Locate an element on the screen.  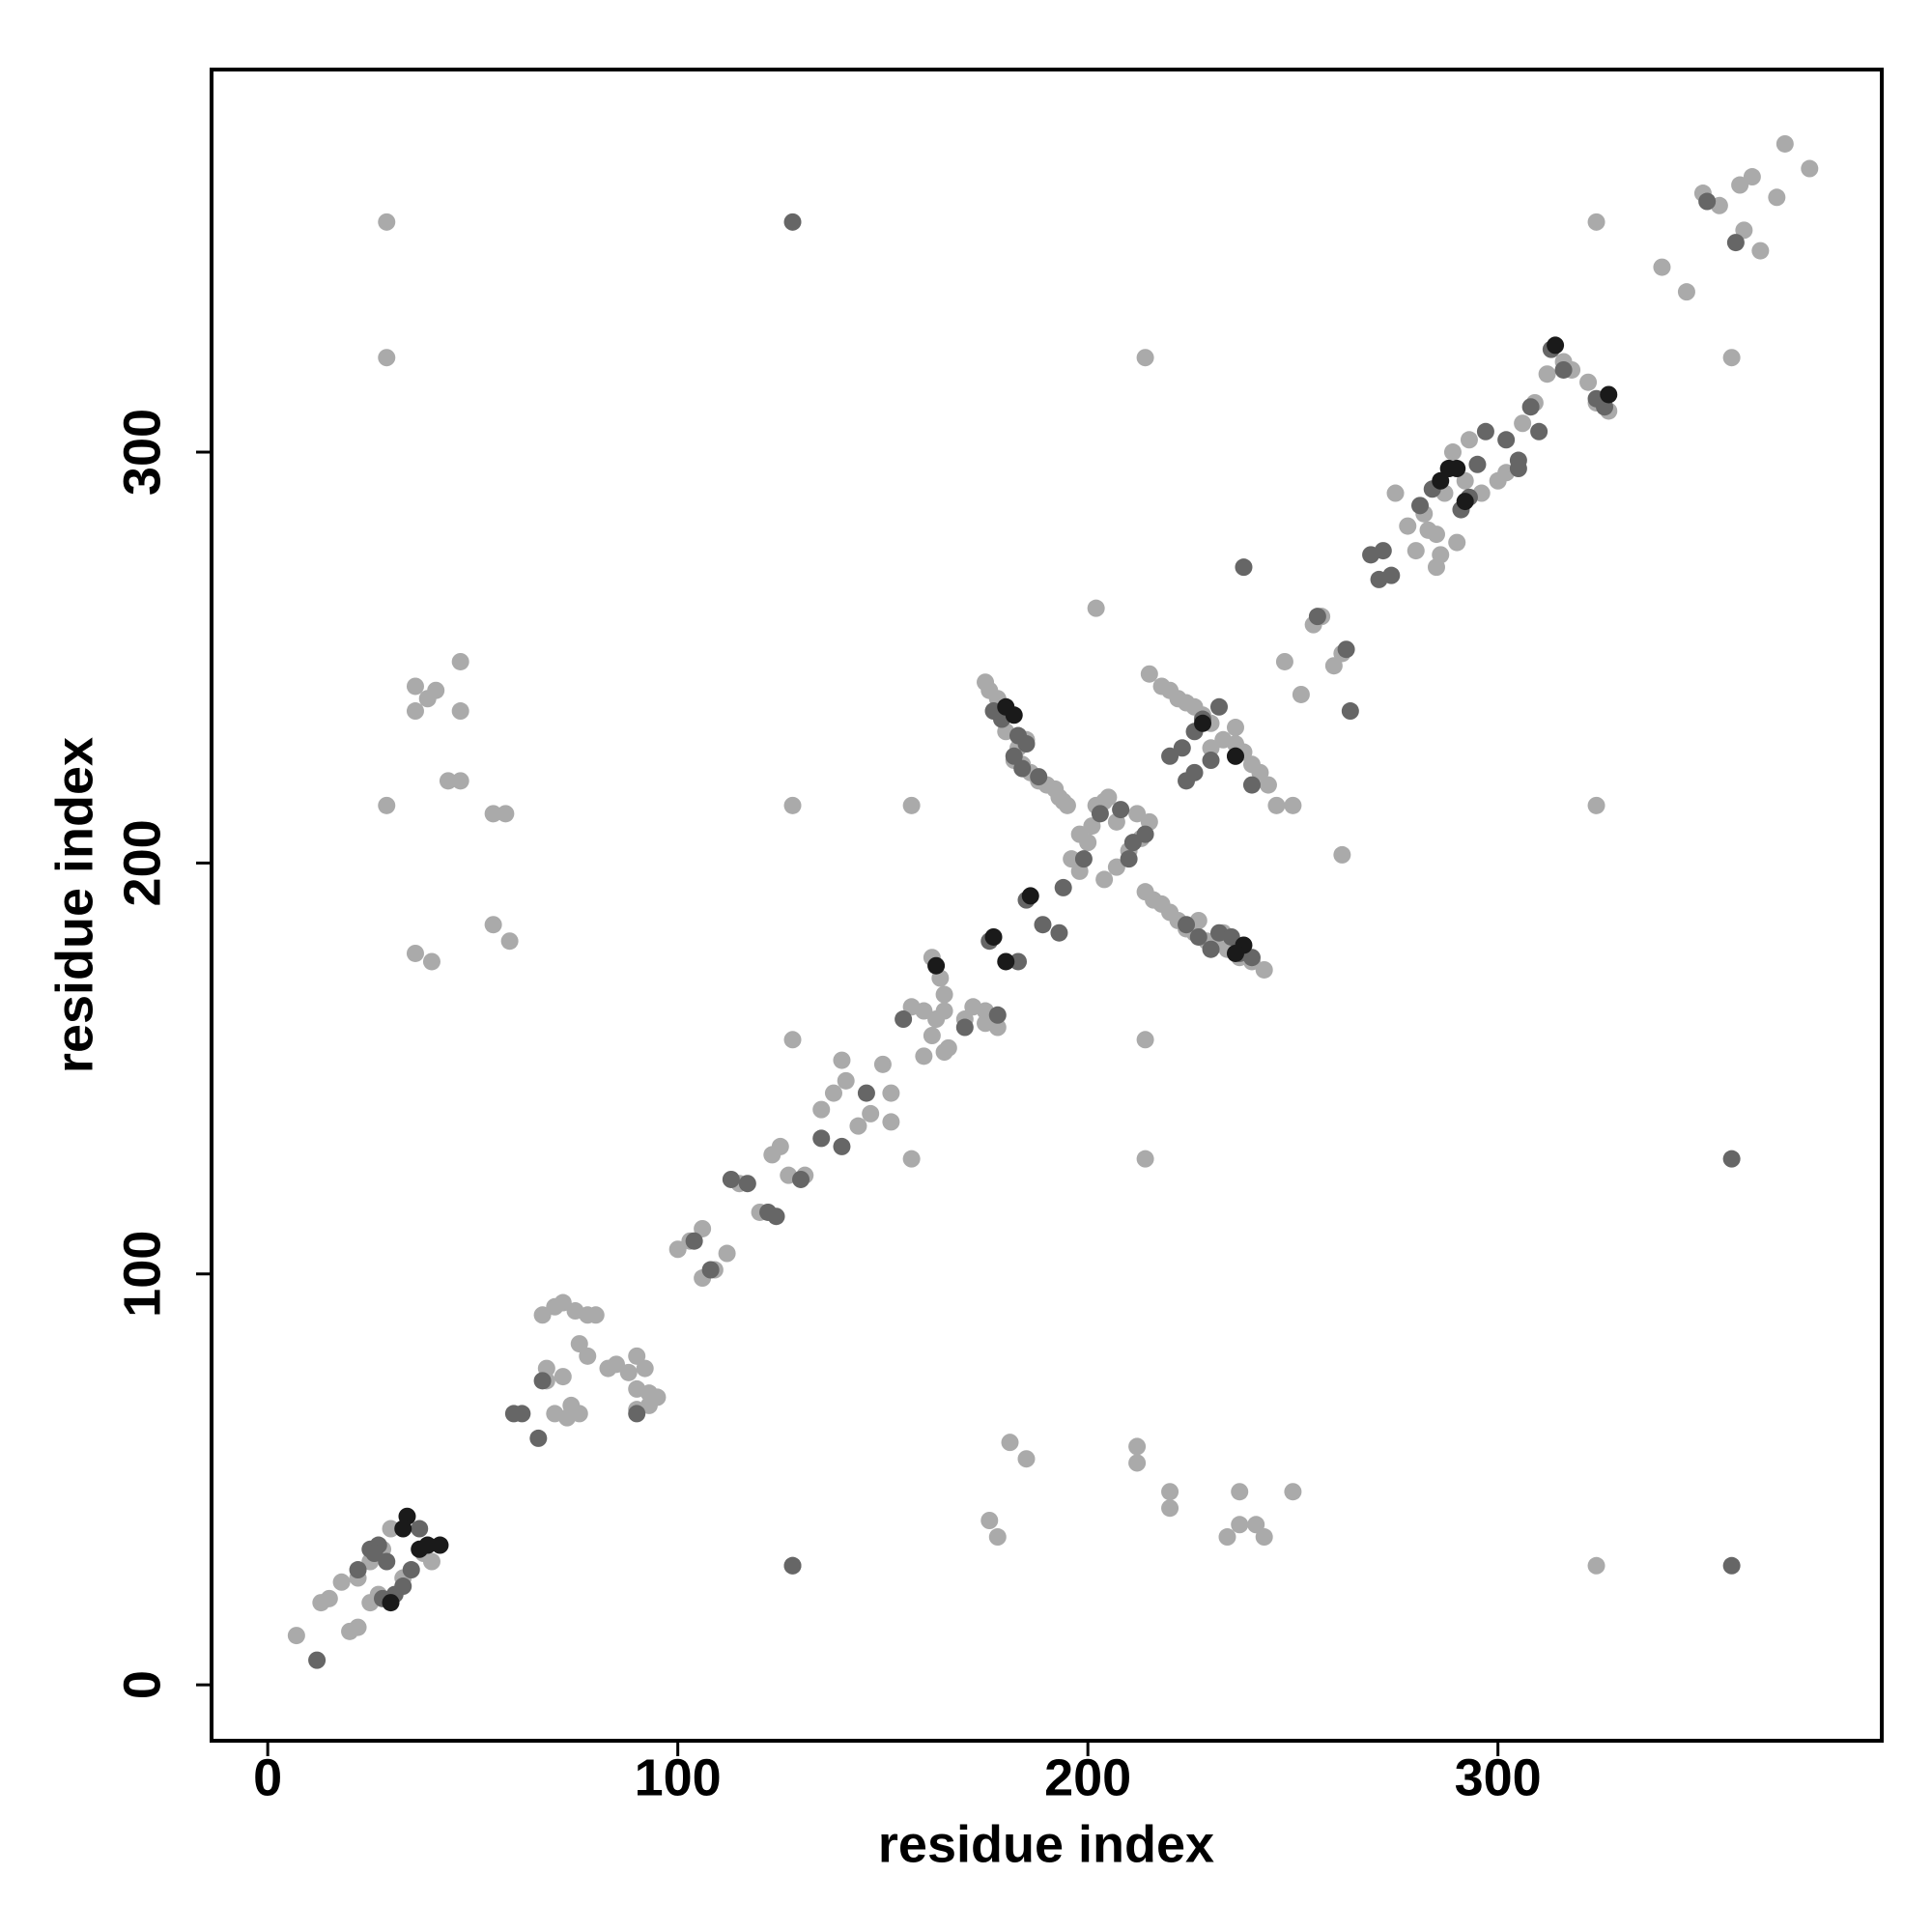
y-tick-label: 200 is located at coordinates (142, 862).